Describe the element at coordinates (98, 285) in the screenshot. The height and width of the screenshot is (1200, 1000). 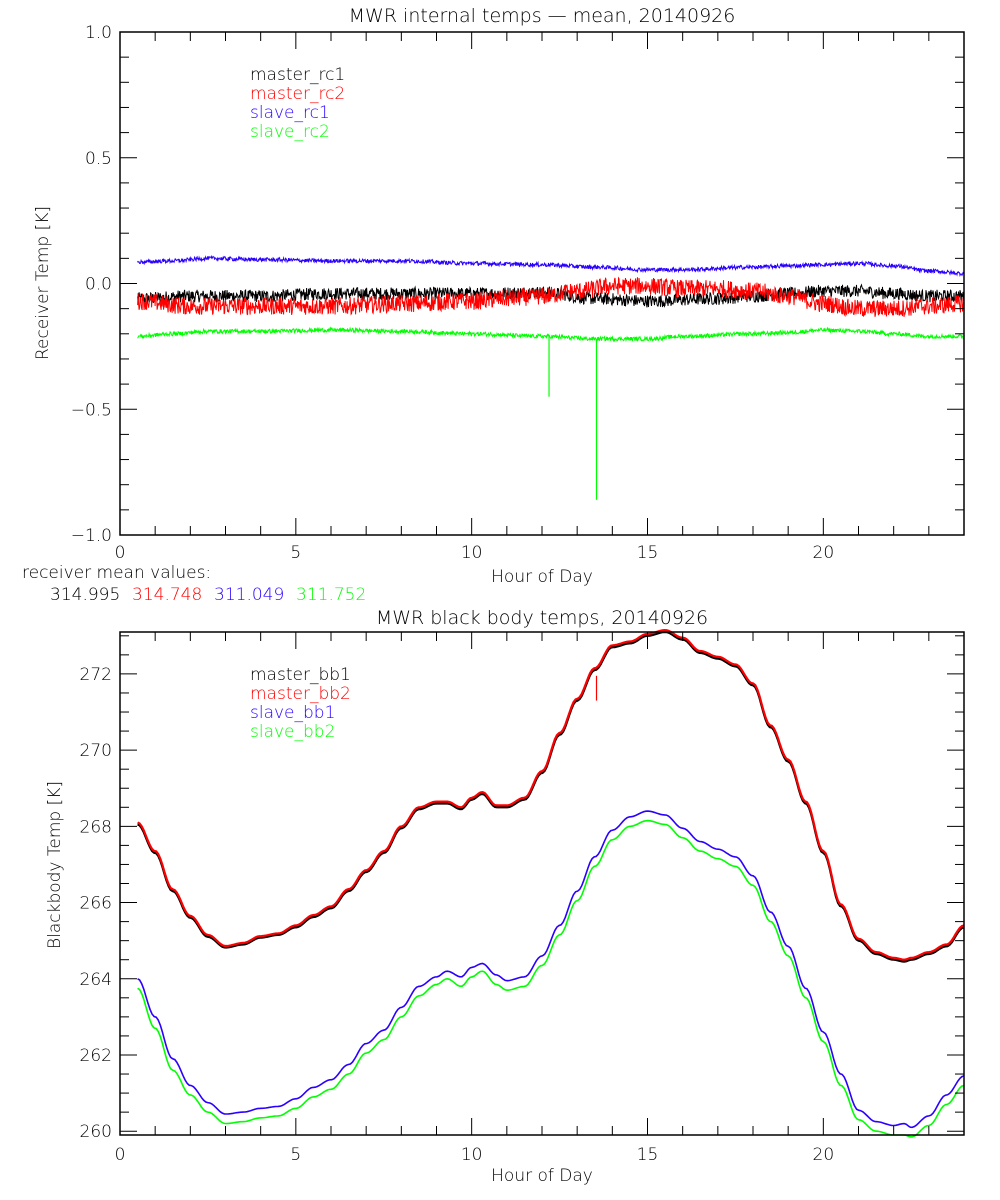
I see `y-tick-label: 0.0` at that location.